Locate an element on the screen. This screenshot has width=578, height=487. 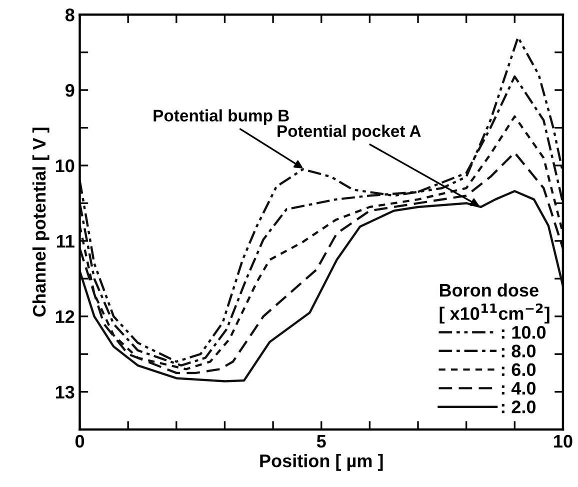
y-tick-label: 10 is located at coordinates (65, 165).